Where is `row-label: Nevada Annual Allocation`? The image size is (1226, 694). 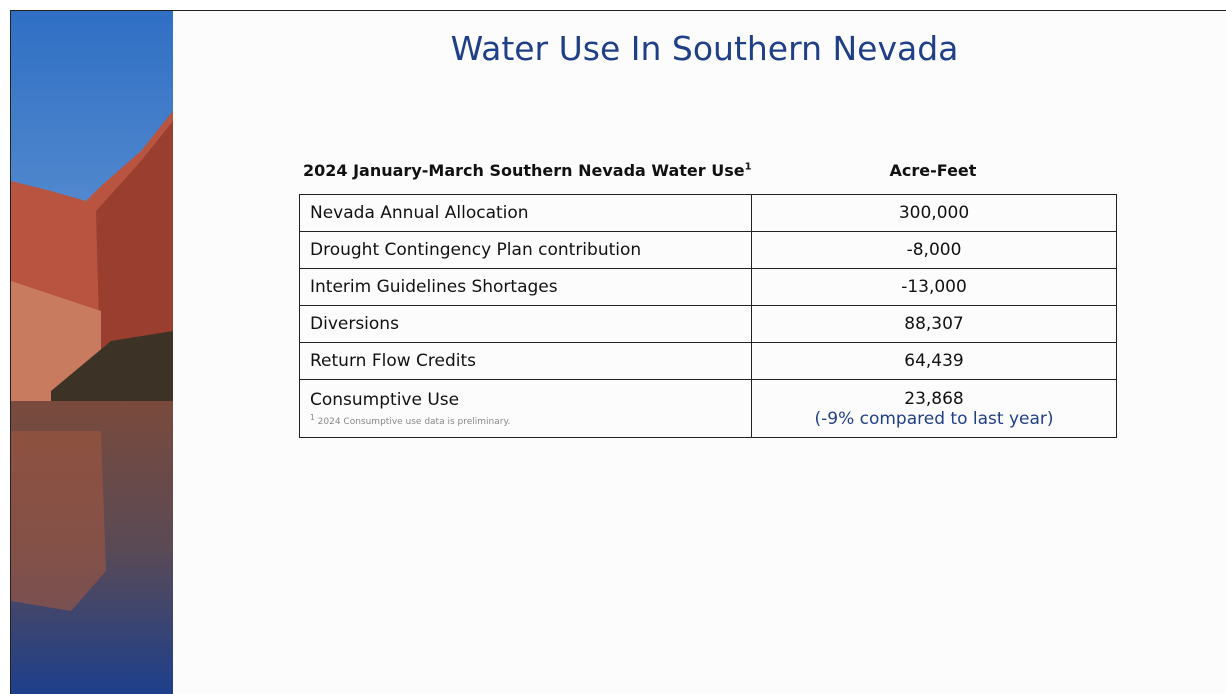
row-label: Nevada Annual Allocation is located at coordinates (525, 213).